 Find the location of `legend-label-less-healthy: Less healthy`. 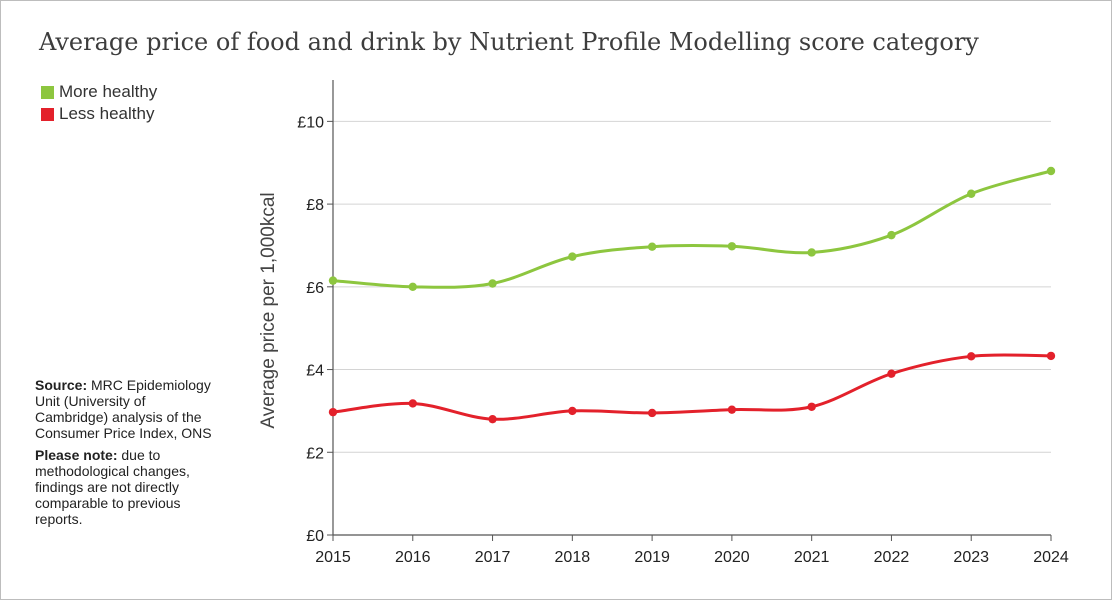

legend-label-less-healthy: Less healthy is located at coordinates (107, 113).